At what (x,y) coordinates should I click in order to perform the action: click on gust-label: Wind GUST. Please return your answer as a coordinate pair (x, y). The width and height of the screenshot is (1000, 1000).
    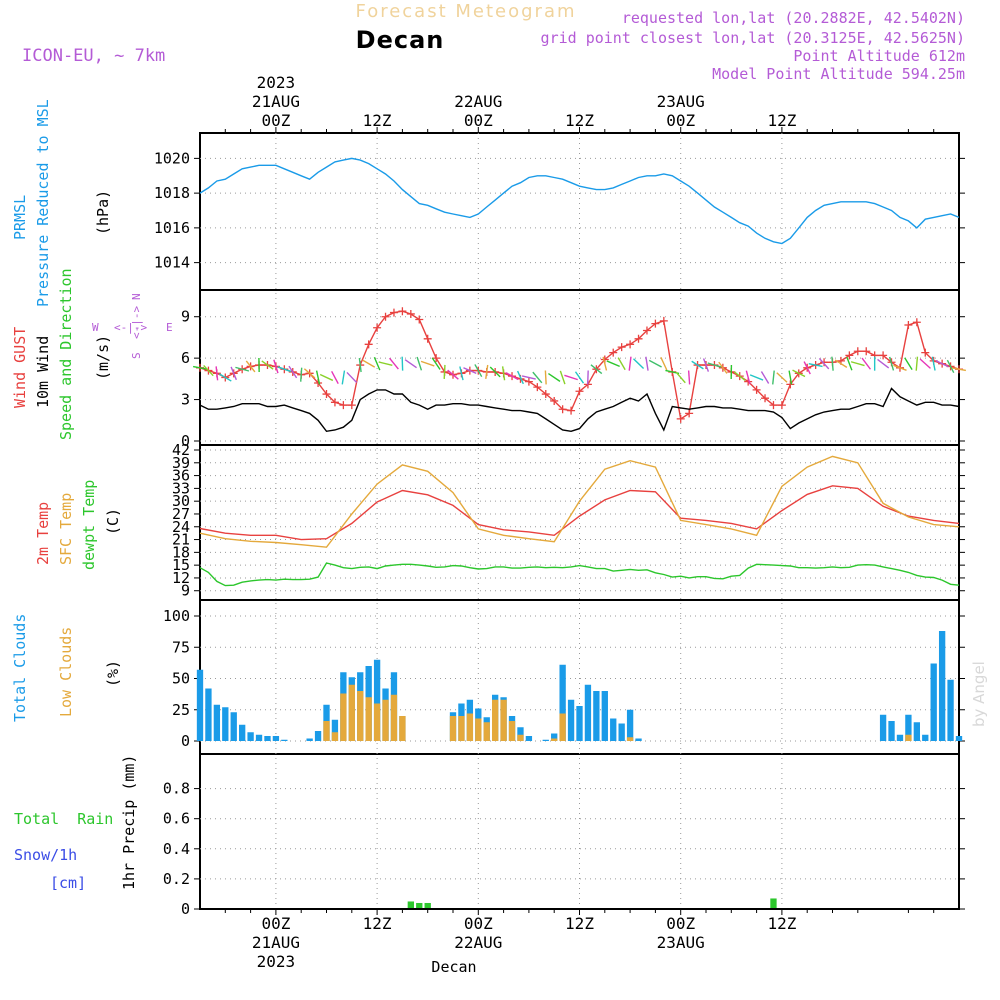
    Looking at the image, I should click on (20, 367).